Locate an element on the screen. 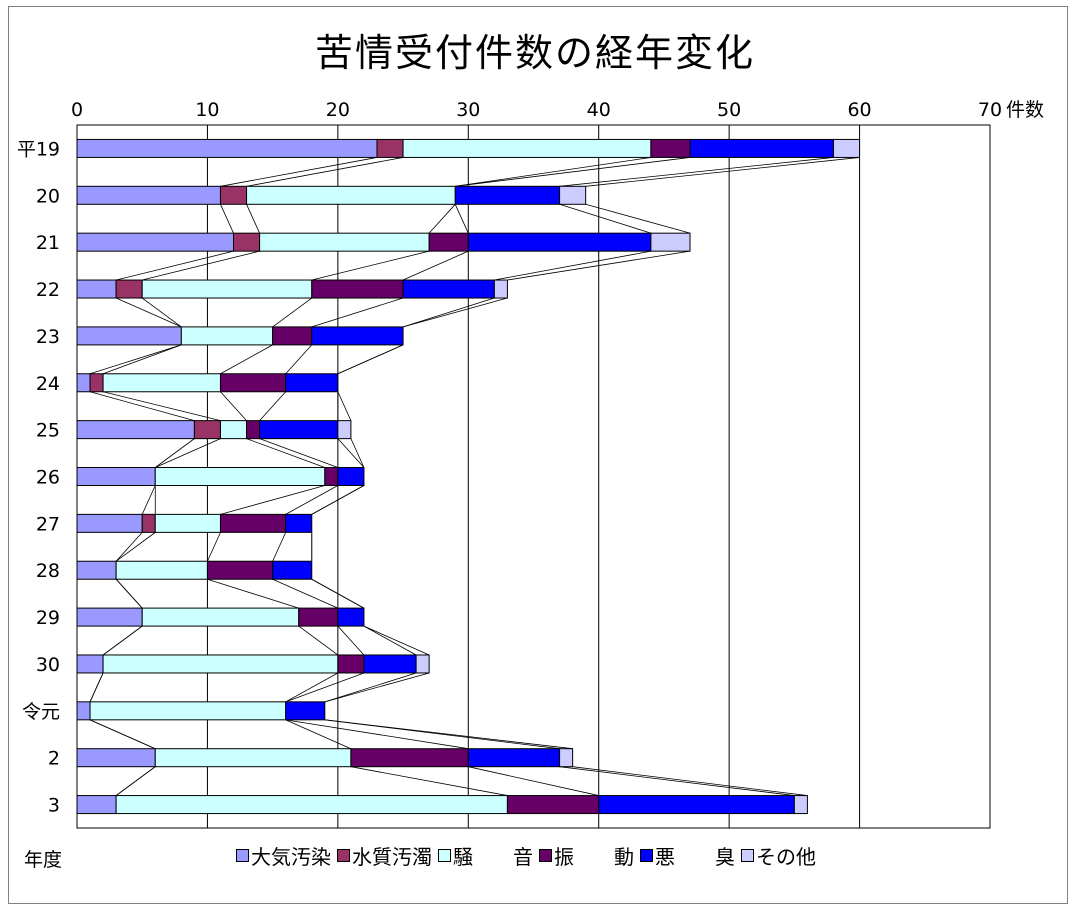 This screenshot has height=911, width=1070. legend-item: 騒 音 is located at coordinates (485, 855).